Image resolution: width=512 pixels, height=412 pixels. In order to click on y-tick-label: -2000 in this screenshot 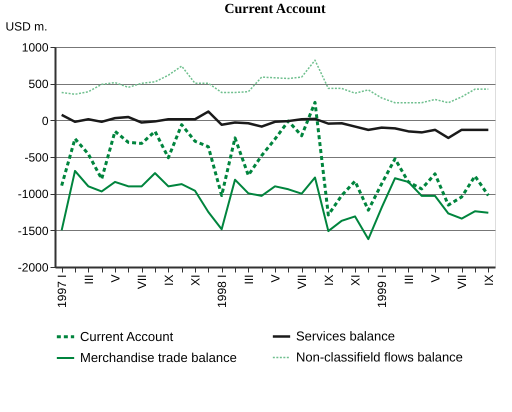, I will do `click(33, 267)`.